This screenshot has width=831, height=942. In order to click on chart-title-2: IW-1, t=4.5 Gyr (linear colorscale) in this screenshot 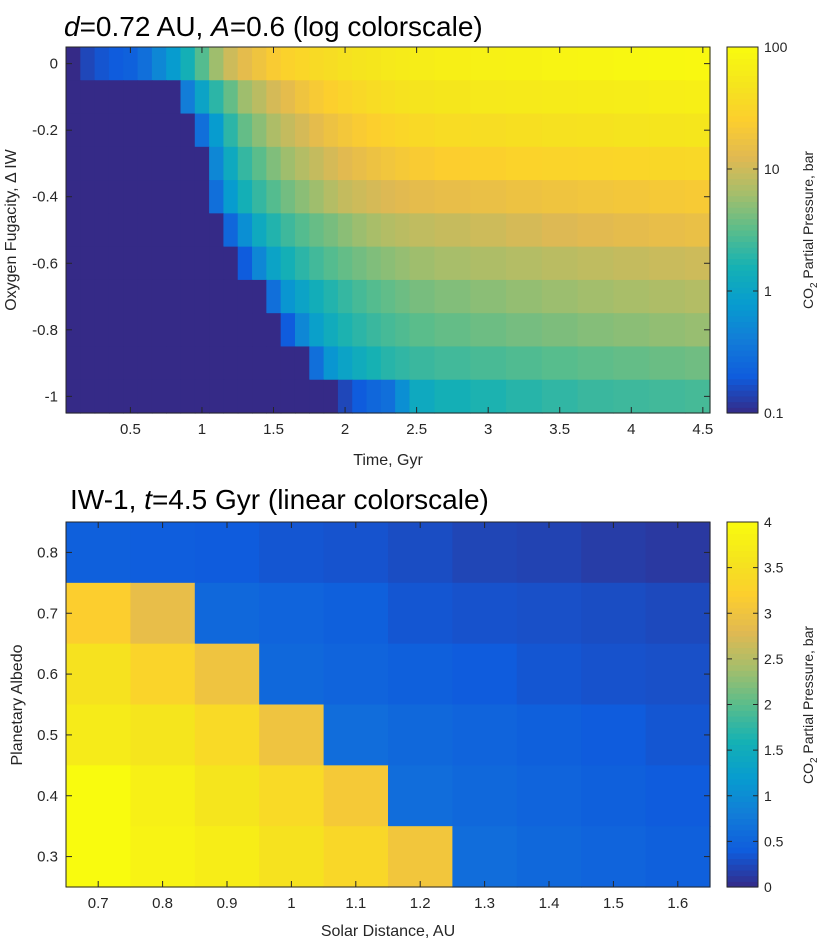, I will do `click(279, 499)`.